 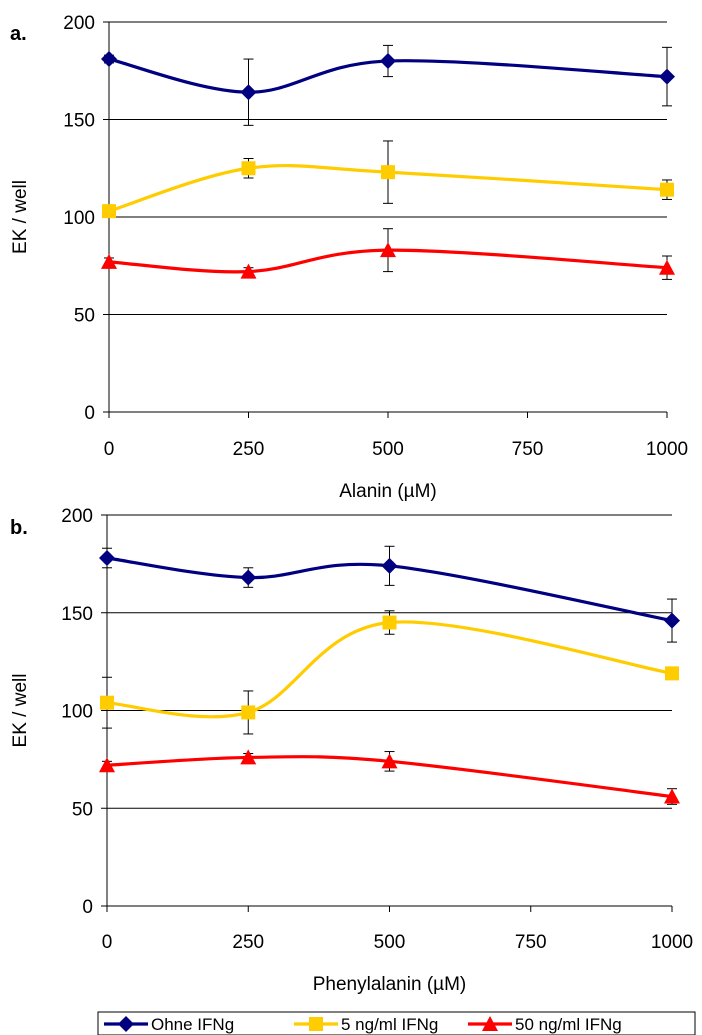 I want to click on legend-item-3: 50 ng/ml IFNg, so click(x=545, y=1024).